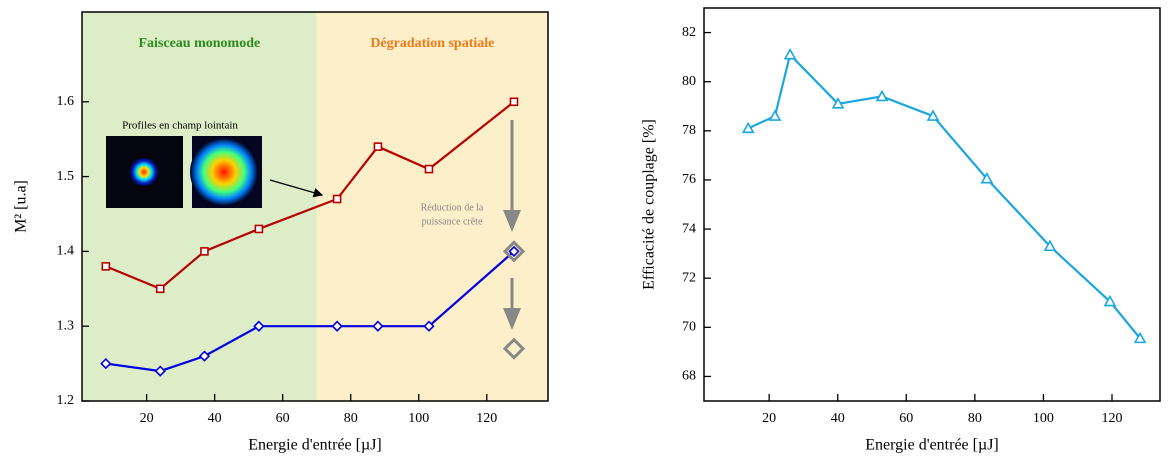 The image size is (1173, 461). Describe the element at coordinates (452, 207) in the screenshot. I see `annotation: Réduction de la` at that location.